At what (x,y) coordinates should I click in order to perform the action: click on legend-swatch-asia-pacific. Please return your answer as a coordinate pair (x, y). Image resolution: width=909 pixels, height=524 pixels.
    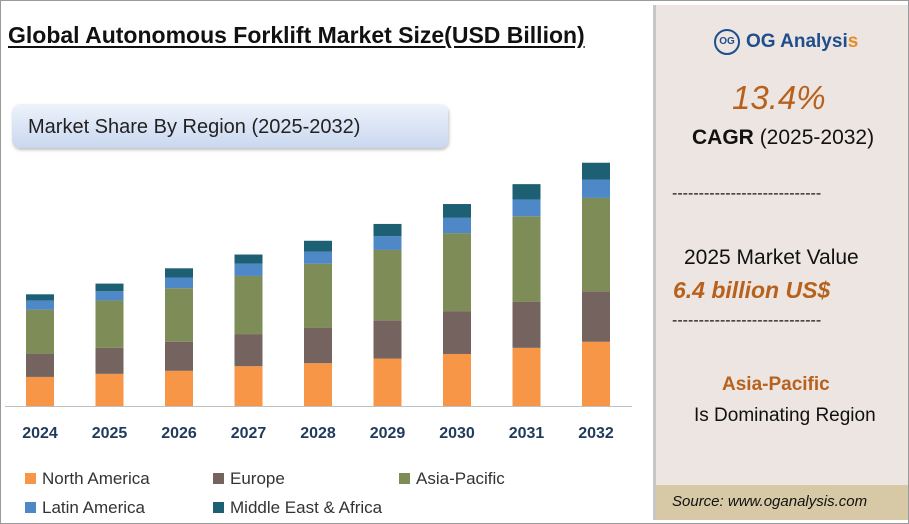
    Looking at the image, I should click on (404, 478).